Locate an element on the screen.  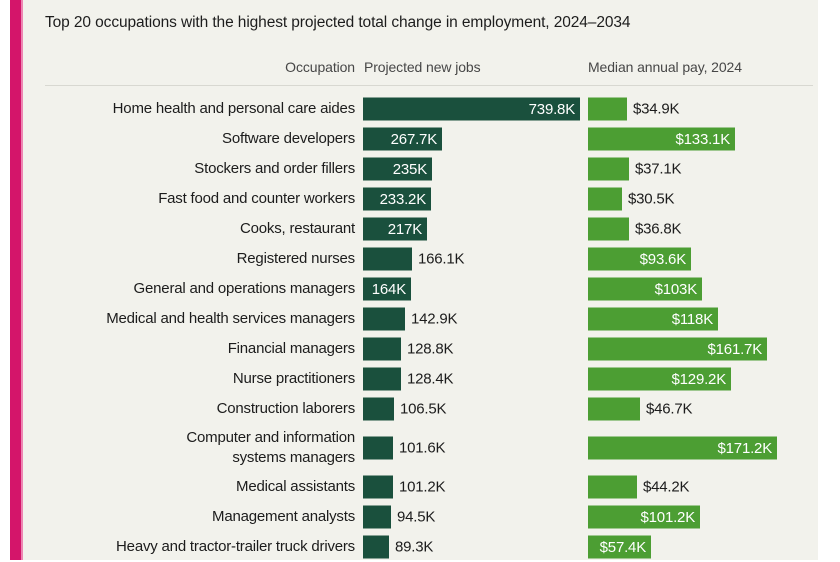
occupation-label: Nurse practitioners is located at coordinates (293, 378).